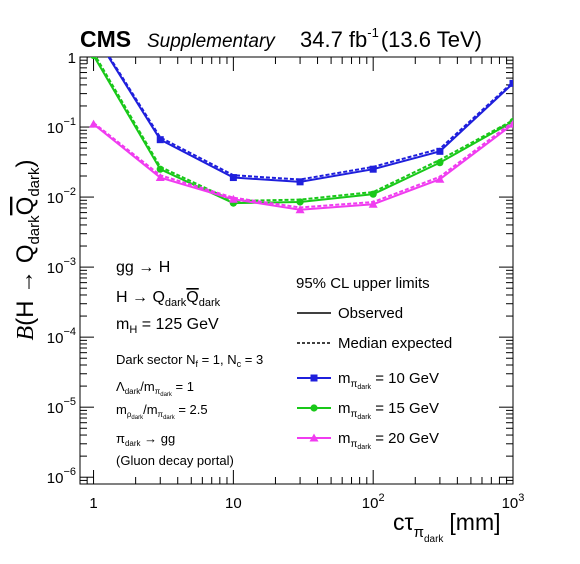 Image resolution: width=580 pixels, height=564 pixels. What do you see at coordinates (306, 502) in the screenshot?
I see `x-tick-labels: 1 10 10² 10³` at bounding box center [306, 502].